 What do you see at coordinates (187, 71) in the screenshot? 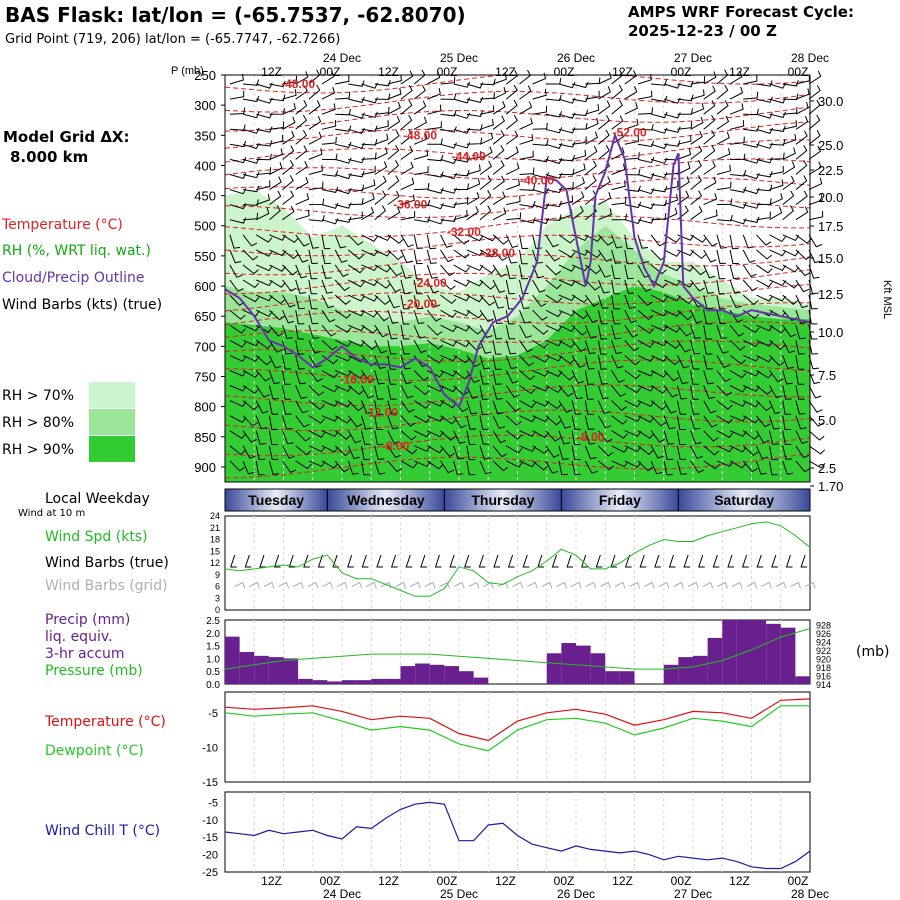
I see `pressure-axis-label: P (mb)` at bounding box center [187, 71].